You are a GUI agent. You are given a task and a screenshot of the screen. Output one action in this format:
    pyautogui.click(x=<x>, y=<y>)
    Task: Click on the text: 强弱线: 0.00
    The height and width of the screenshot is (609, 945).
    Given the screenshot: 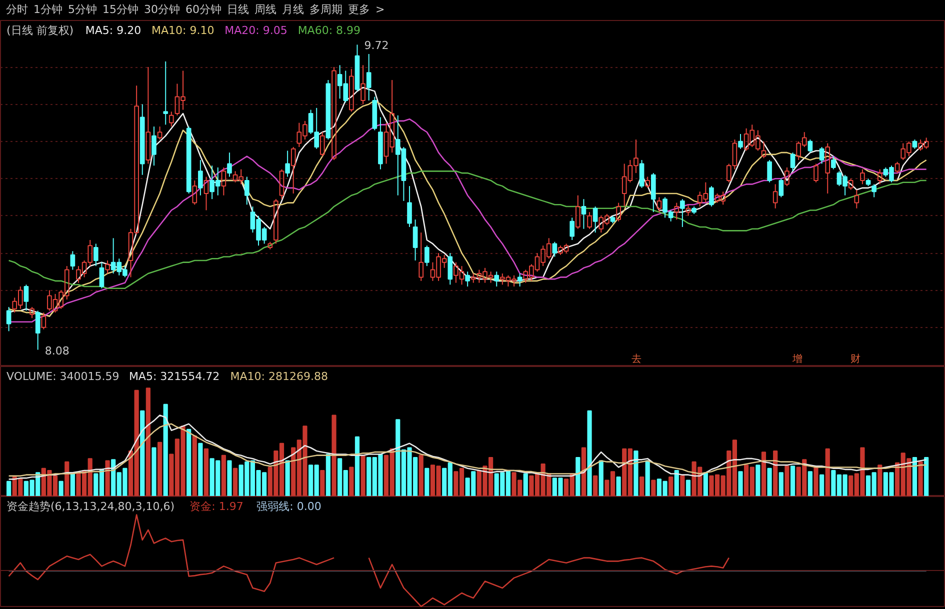 What is the action you would take?
    pyautogui.click(x=289, y=506)
    